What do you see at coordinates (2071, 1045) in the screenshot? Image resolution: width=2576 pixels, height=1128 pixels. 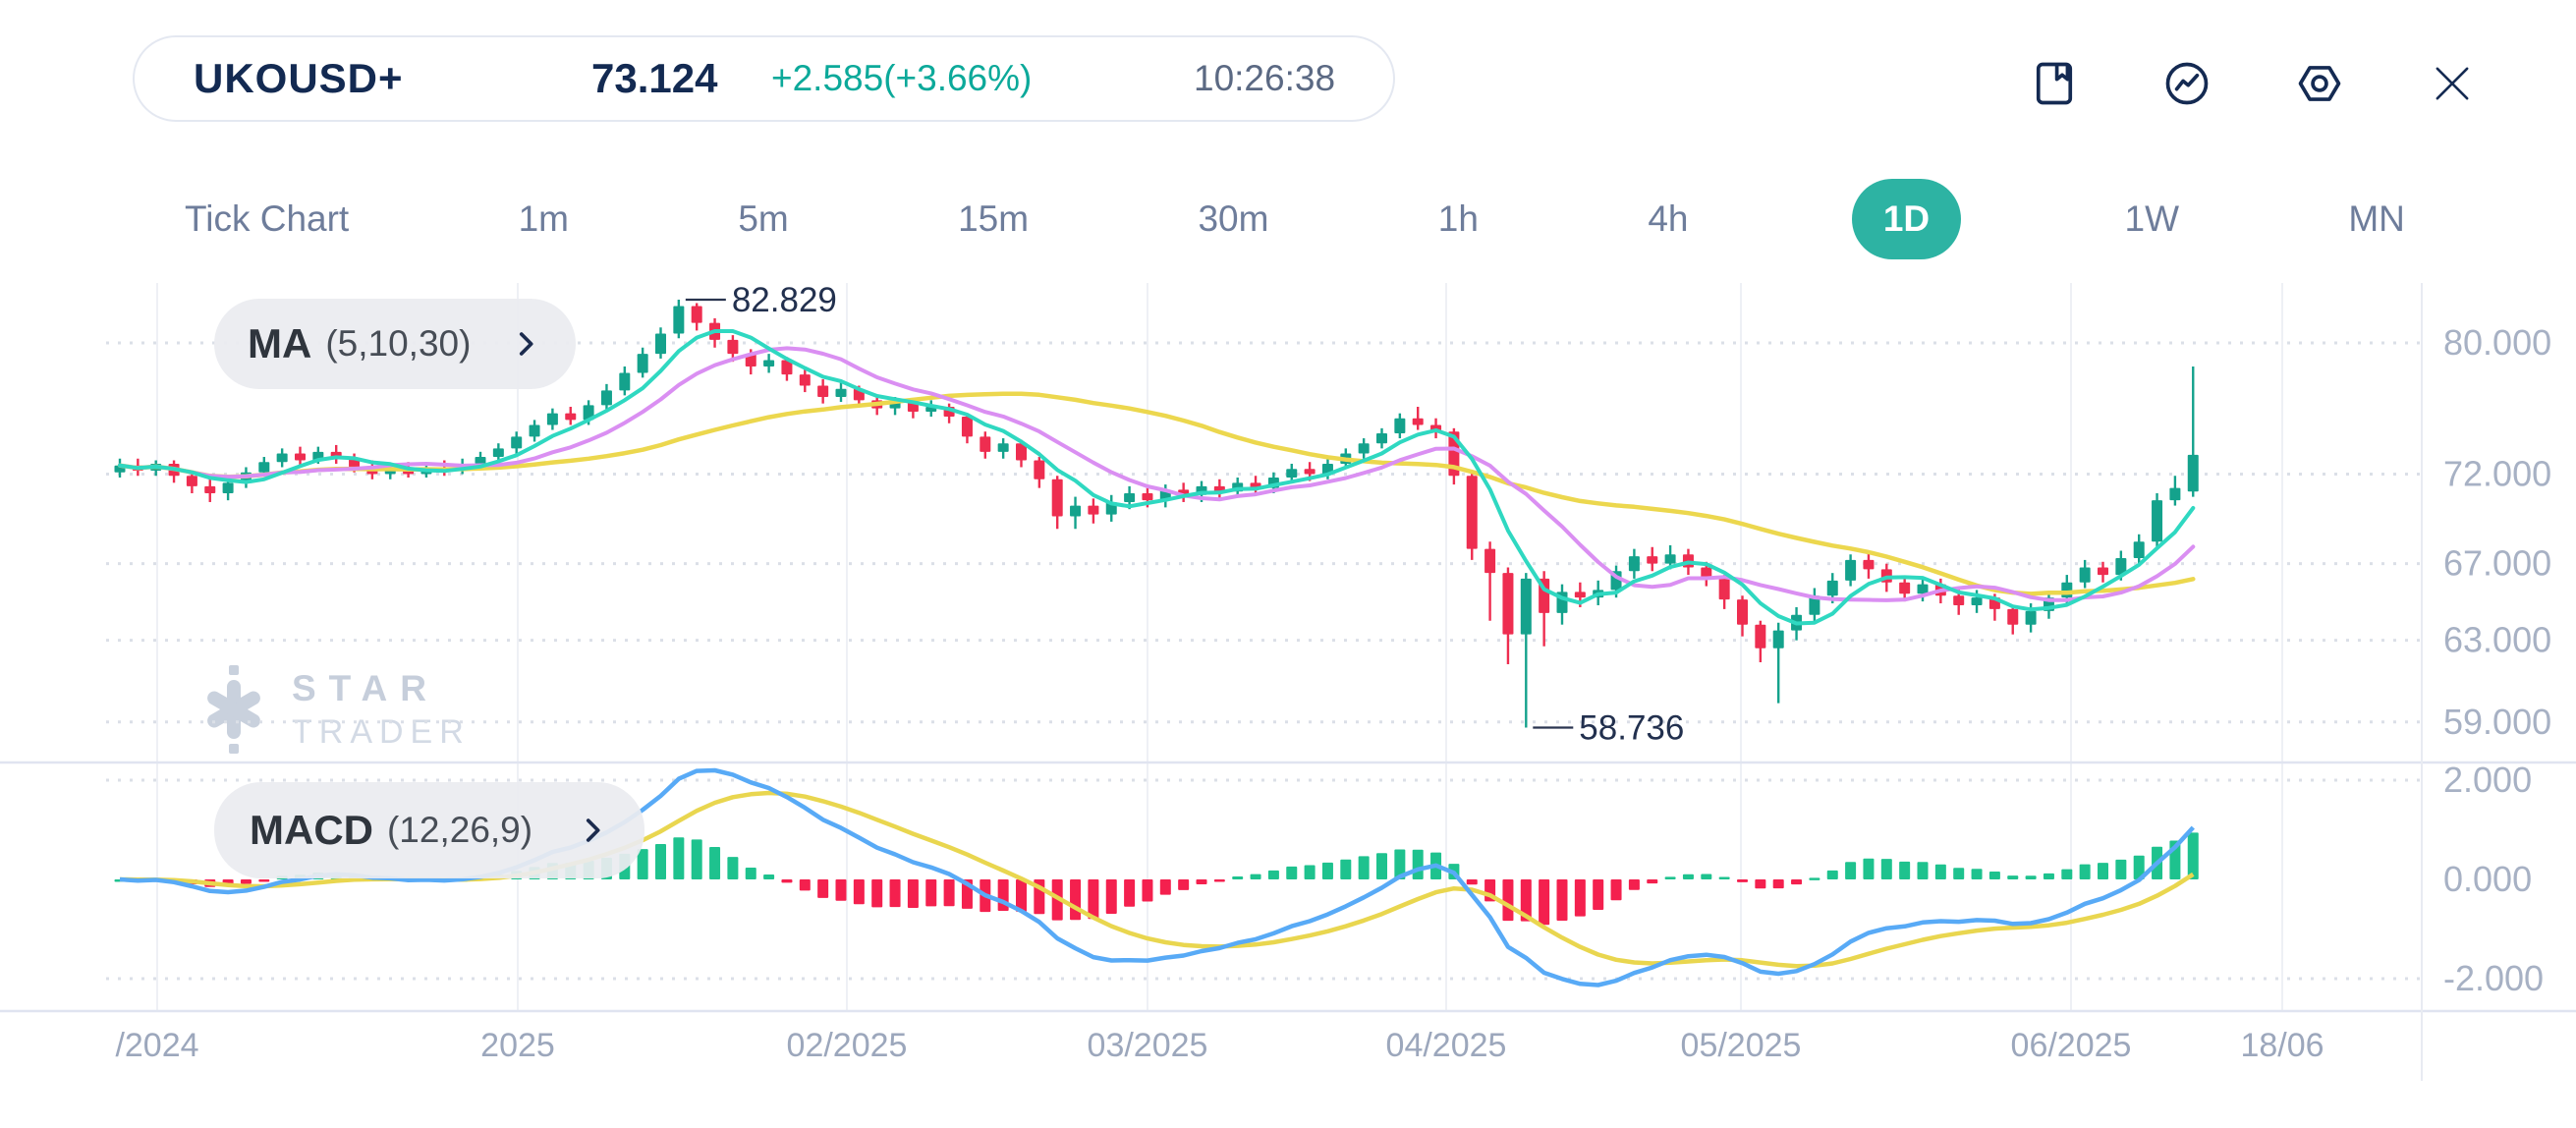 I see `x-axis-label: 06/2025` at bounding box center [2071, 1045].